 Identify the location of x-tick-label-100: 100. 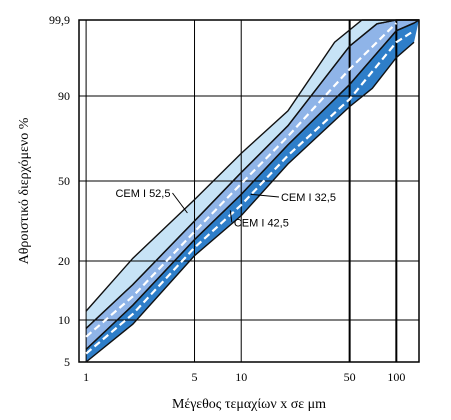
(396, 377).